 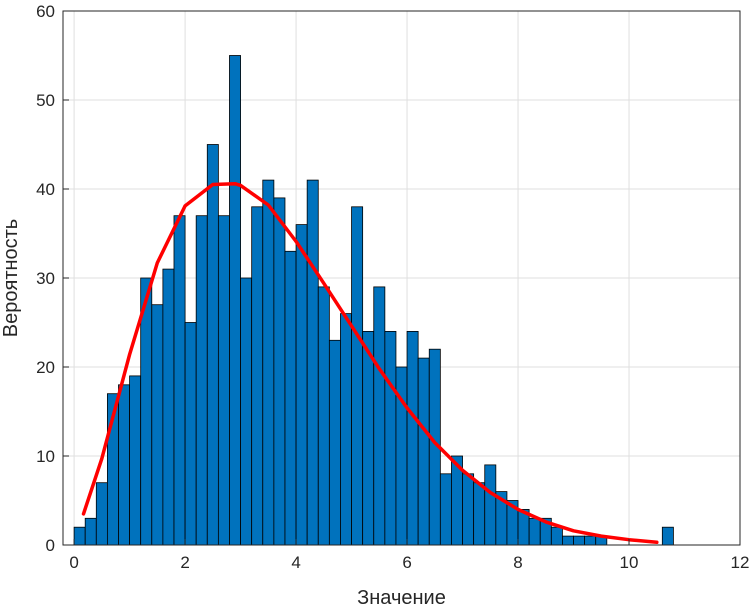 I want to click on y-axis-label: Вероятность, so click(x=11, y=278).